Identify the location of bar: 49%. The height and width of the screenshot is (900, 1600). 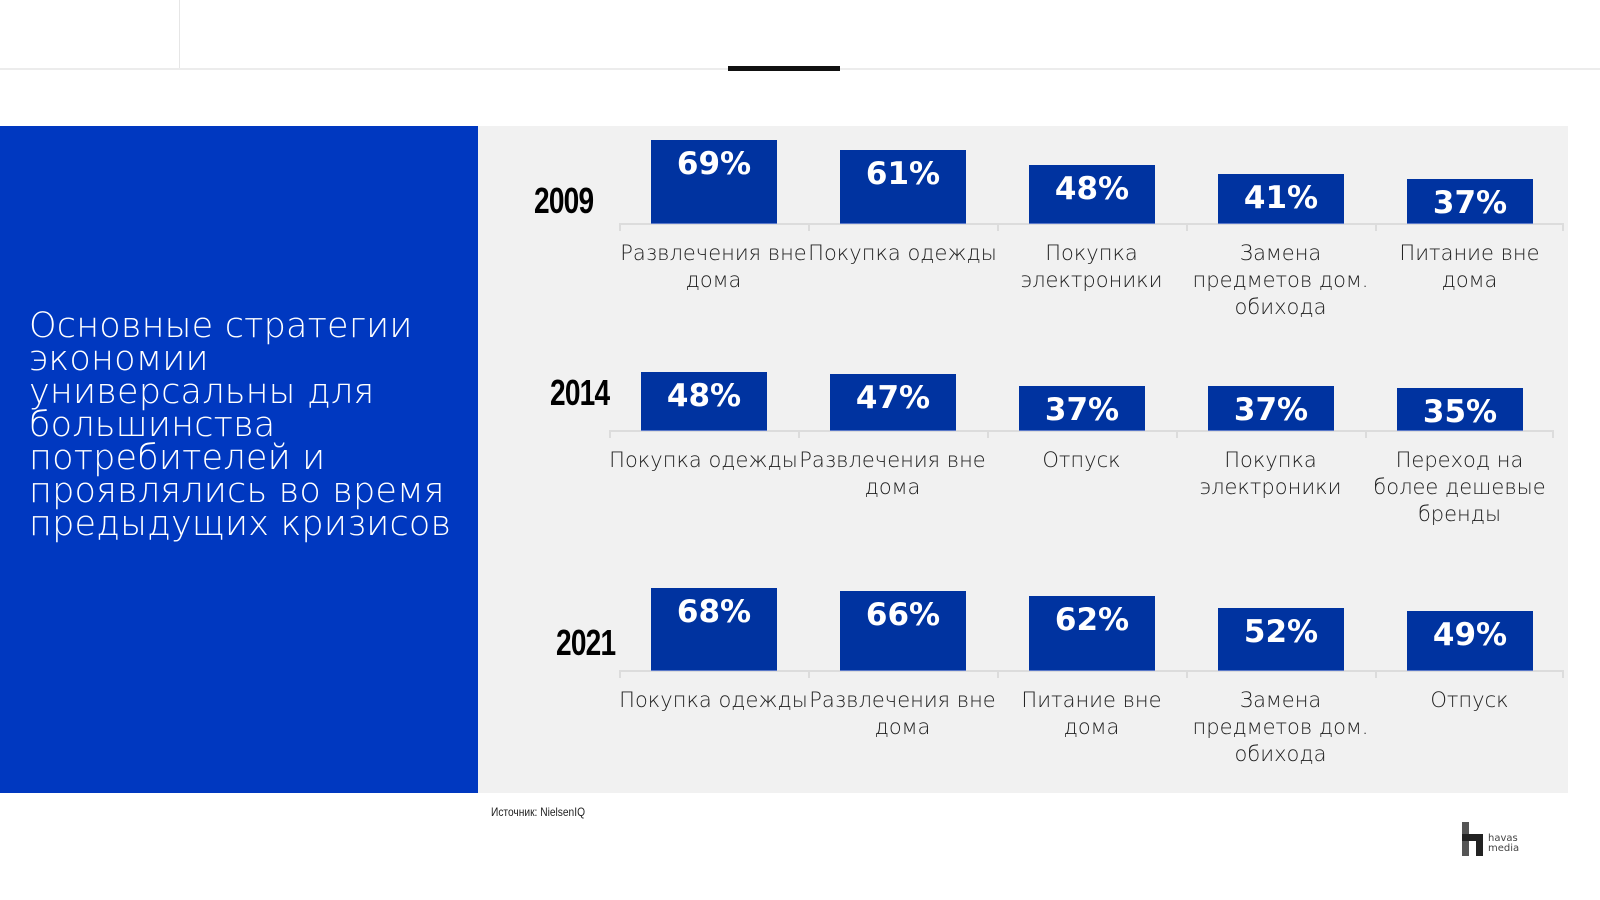
(1470, 640).